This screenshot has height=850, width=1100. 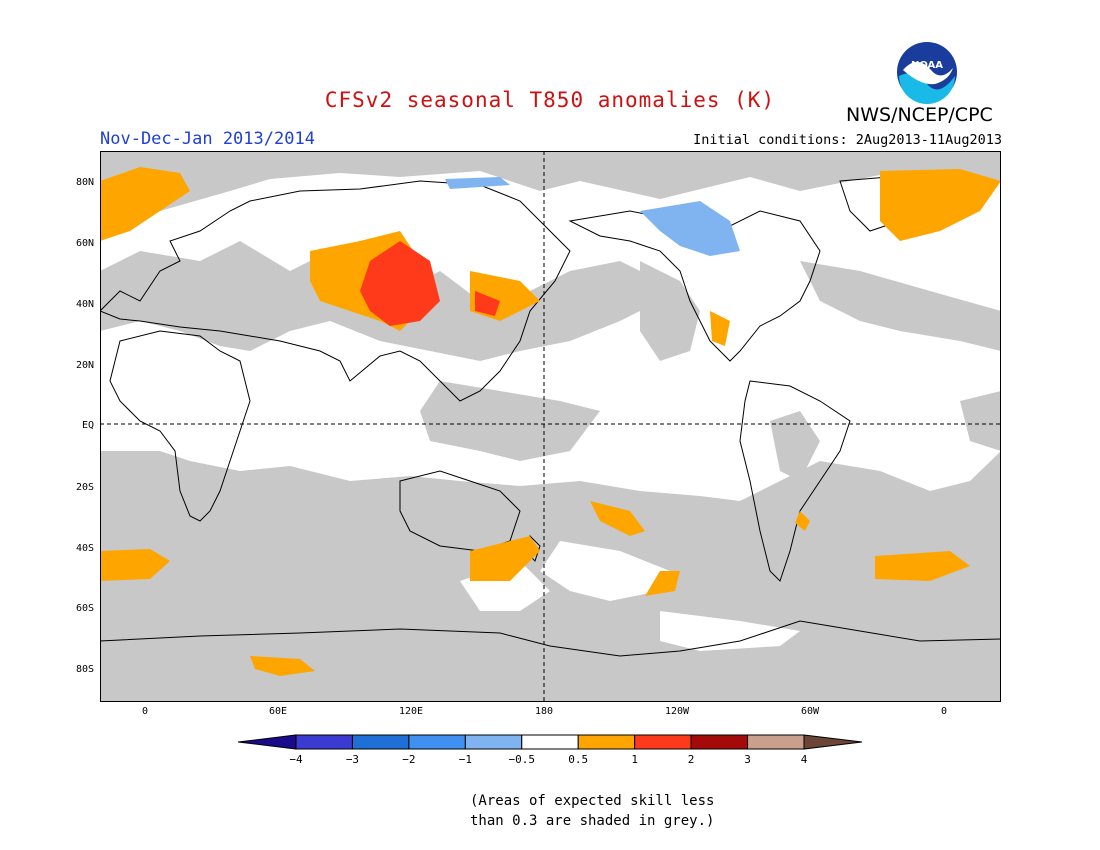 I want to click on legend-label: −2, so click(x=408, y=759).